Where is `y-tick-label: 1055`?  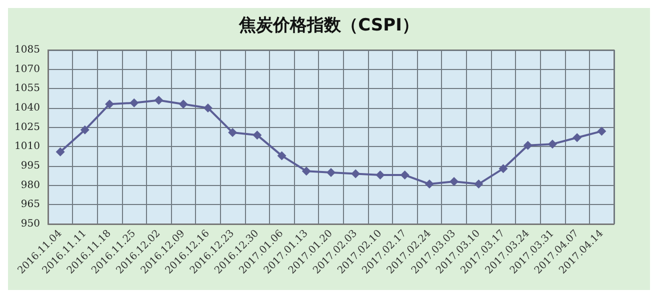 y-tick-label: 1055 is located at coordinates (27, 88).